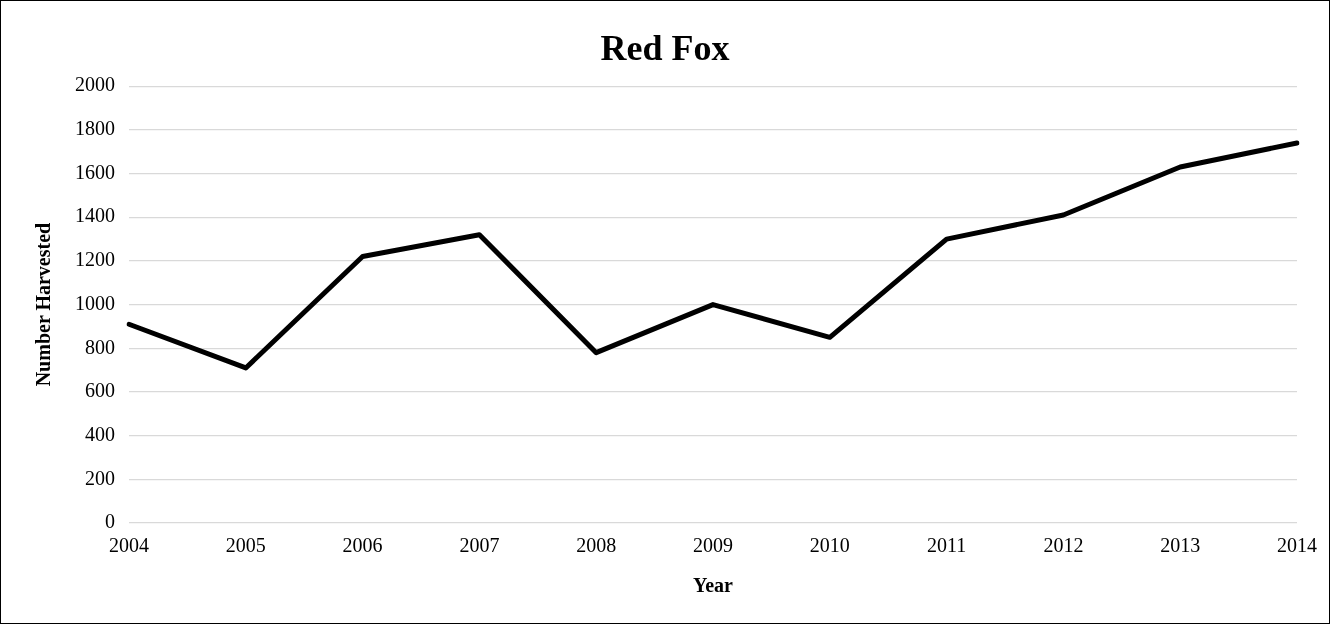  What do you see at coordinates (713, 545) in the screenshot?
I see `x-tick-label: 2009` at bounding box center [713, 545].